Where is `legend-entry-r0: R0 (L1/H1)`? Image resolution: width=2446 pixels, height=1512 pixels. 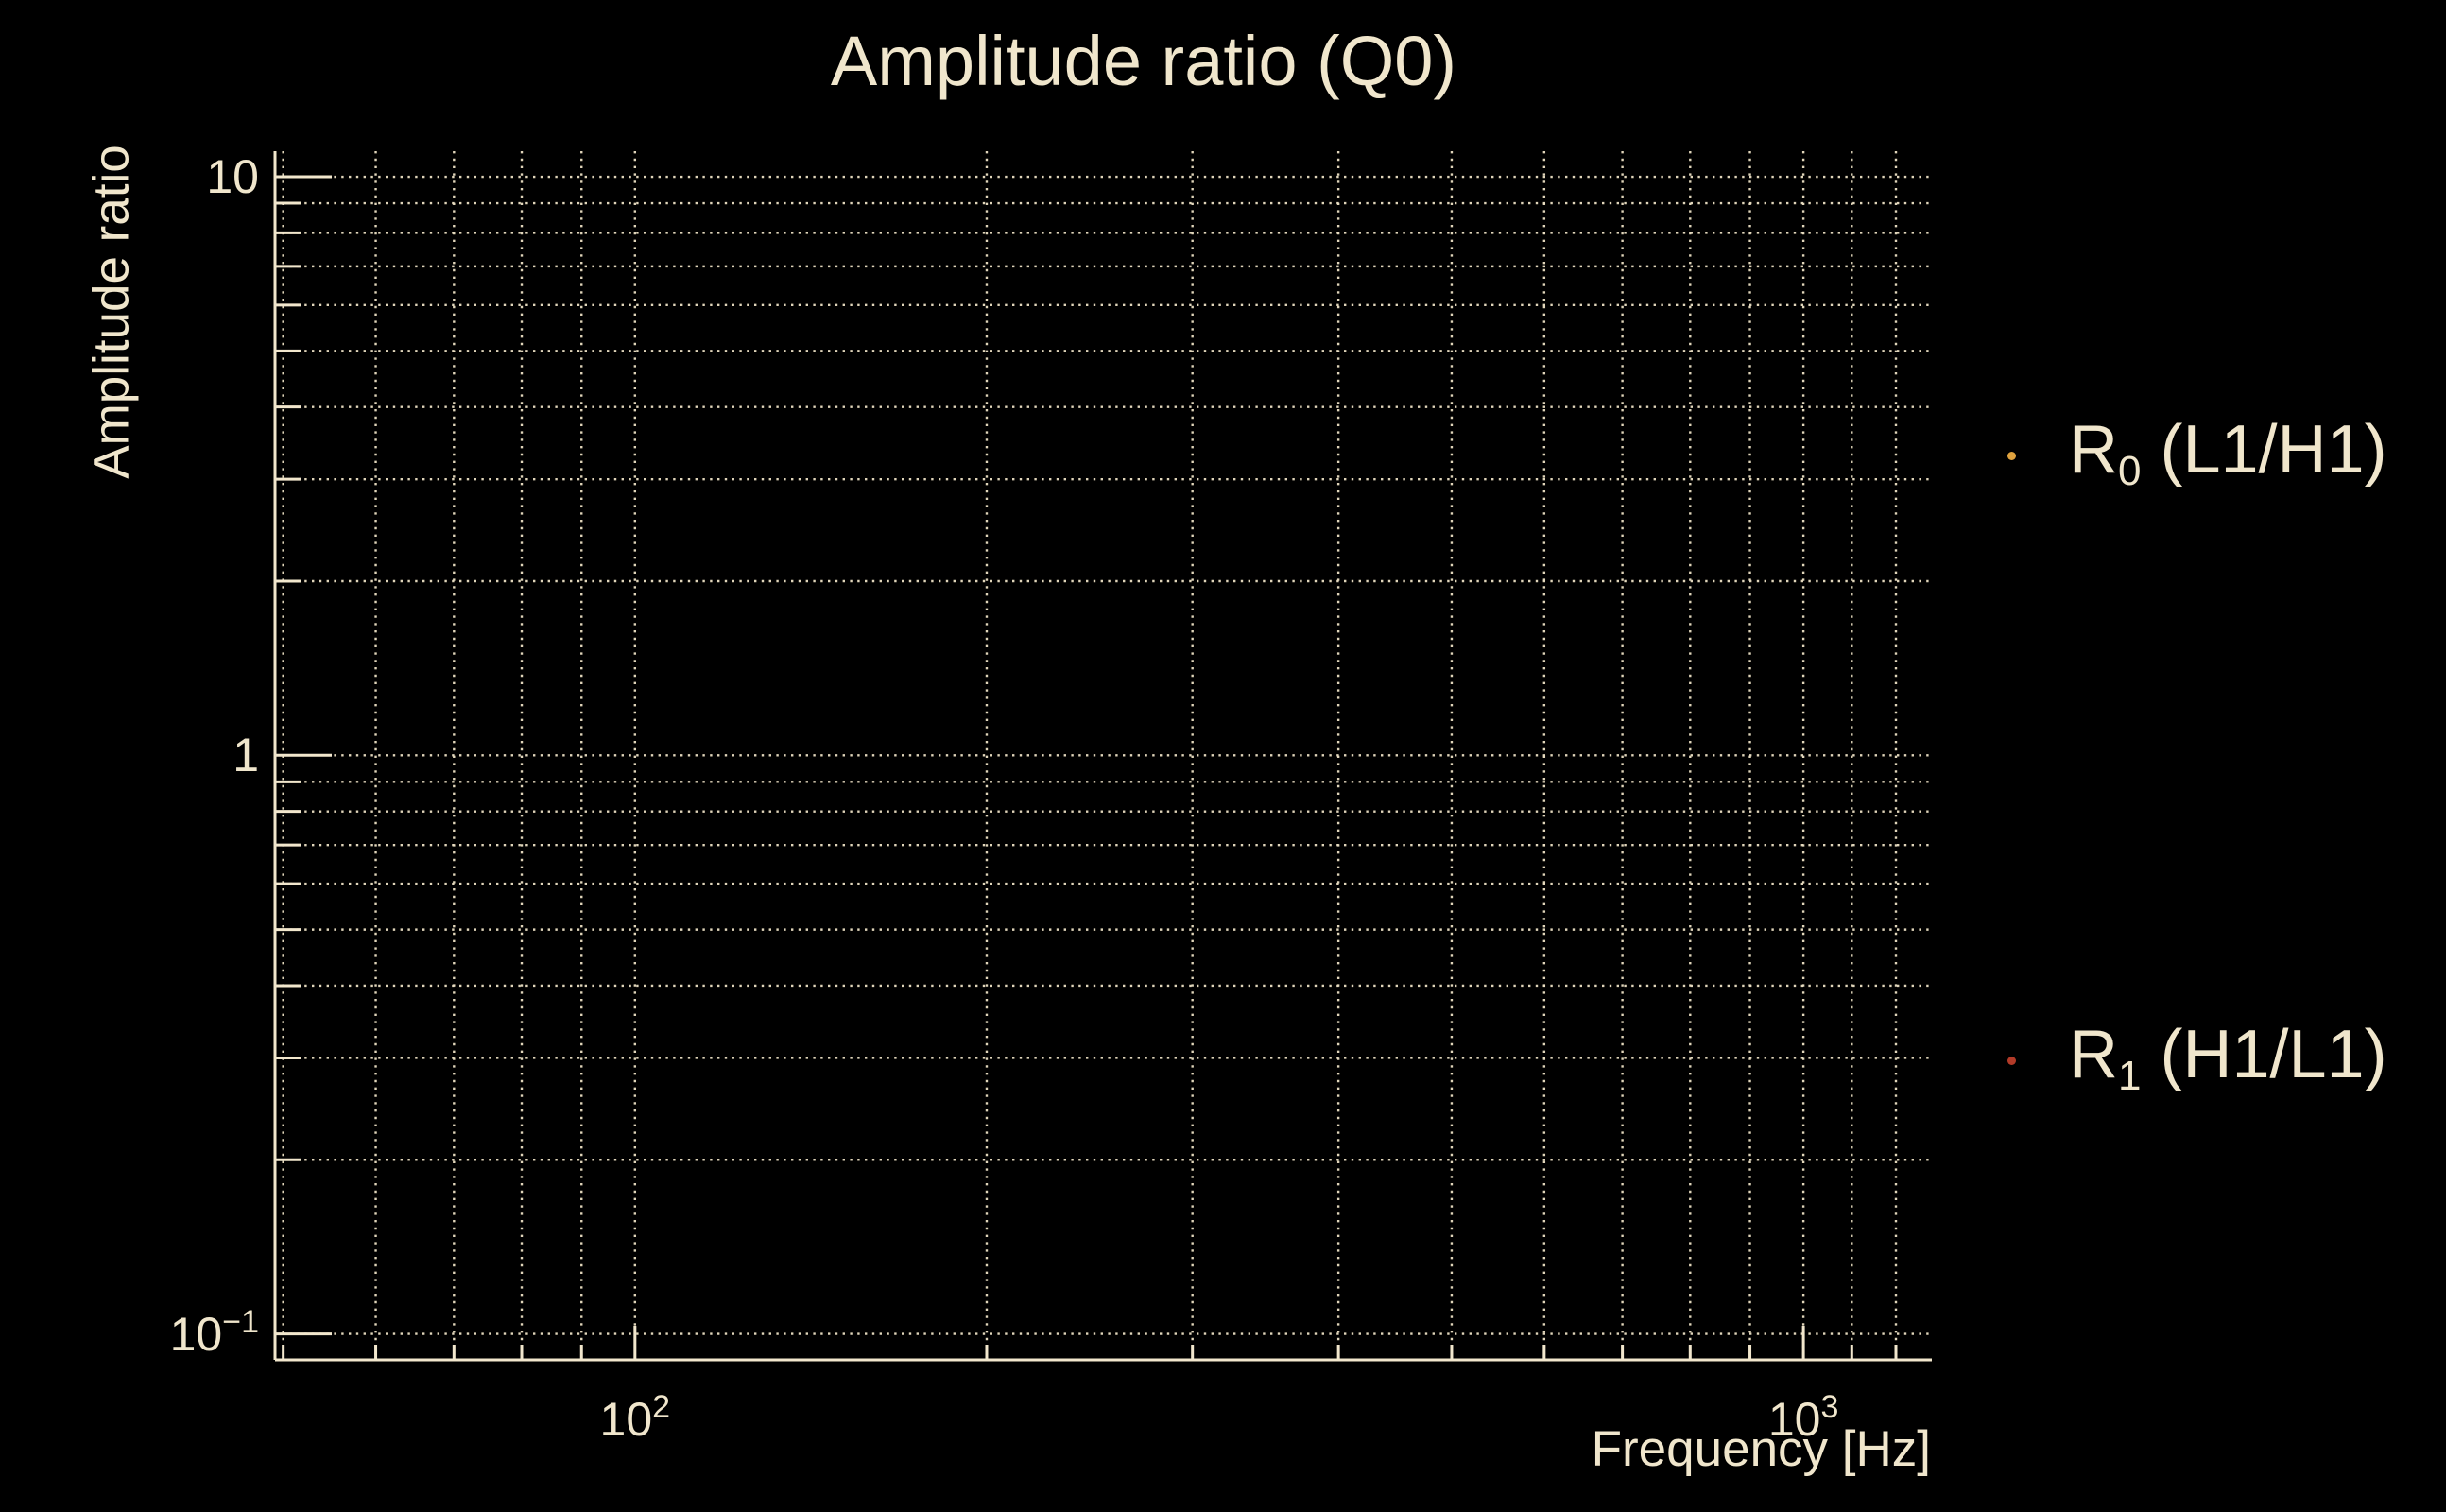 legend-entry-r0: R0 (L1/H1) is located at coordinates (2197, 453).